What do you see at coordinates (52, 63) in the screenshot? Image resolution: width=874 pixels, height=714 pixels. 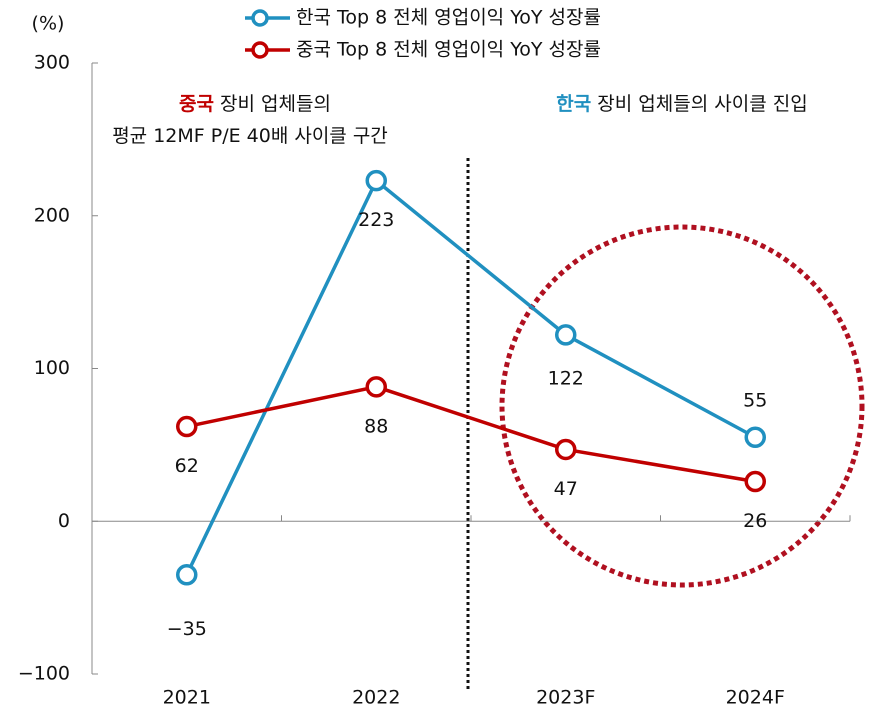 I see `y-tick-label: 300` at bounding box center [52, 63].